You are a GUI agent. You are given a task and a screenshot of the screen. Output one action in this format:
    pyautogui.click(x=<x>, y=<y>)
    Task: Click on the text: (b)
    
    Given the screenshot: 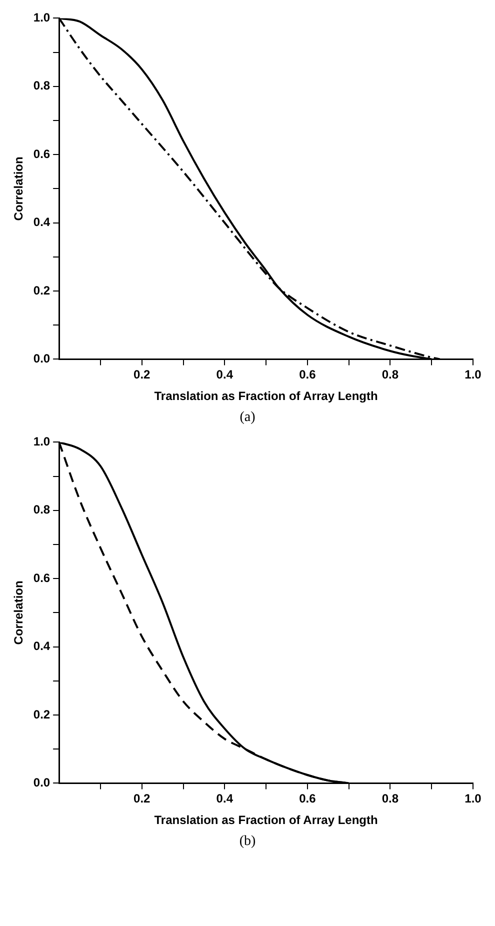 What is the action you would take?
    pyautogui.click(x=247, y=842)
    